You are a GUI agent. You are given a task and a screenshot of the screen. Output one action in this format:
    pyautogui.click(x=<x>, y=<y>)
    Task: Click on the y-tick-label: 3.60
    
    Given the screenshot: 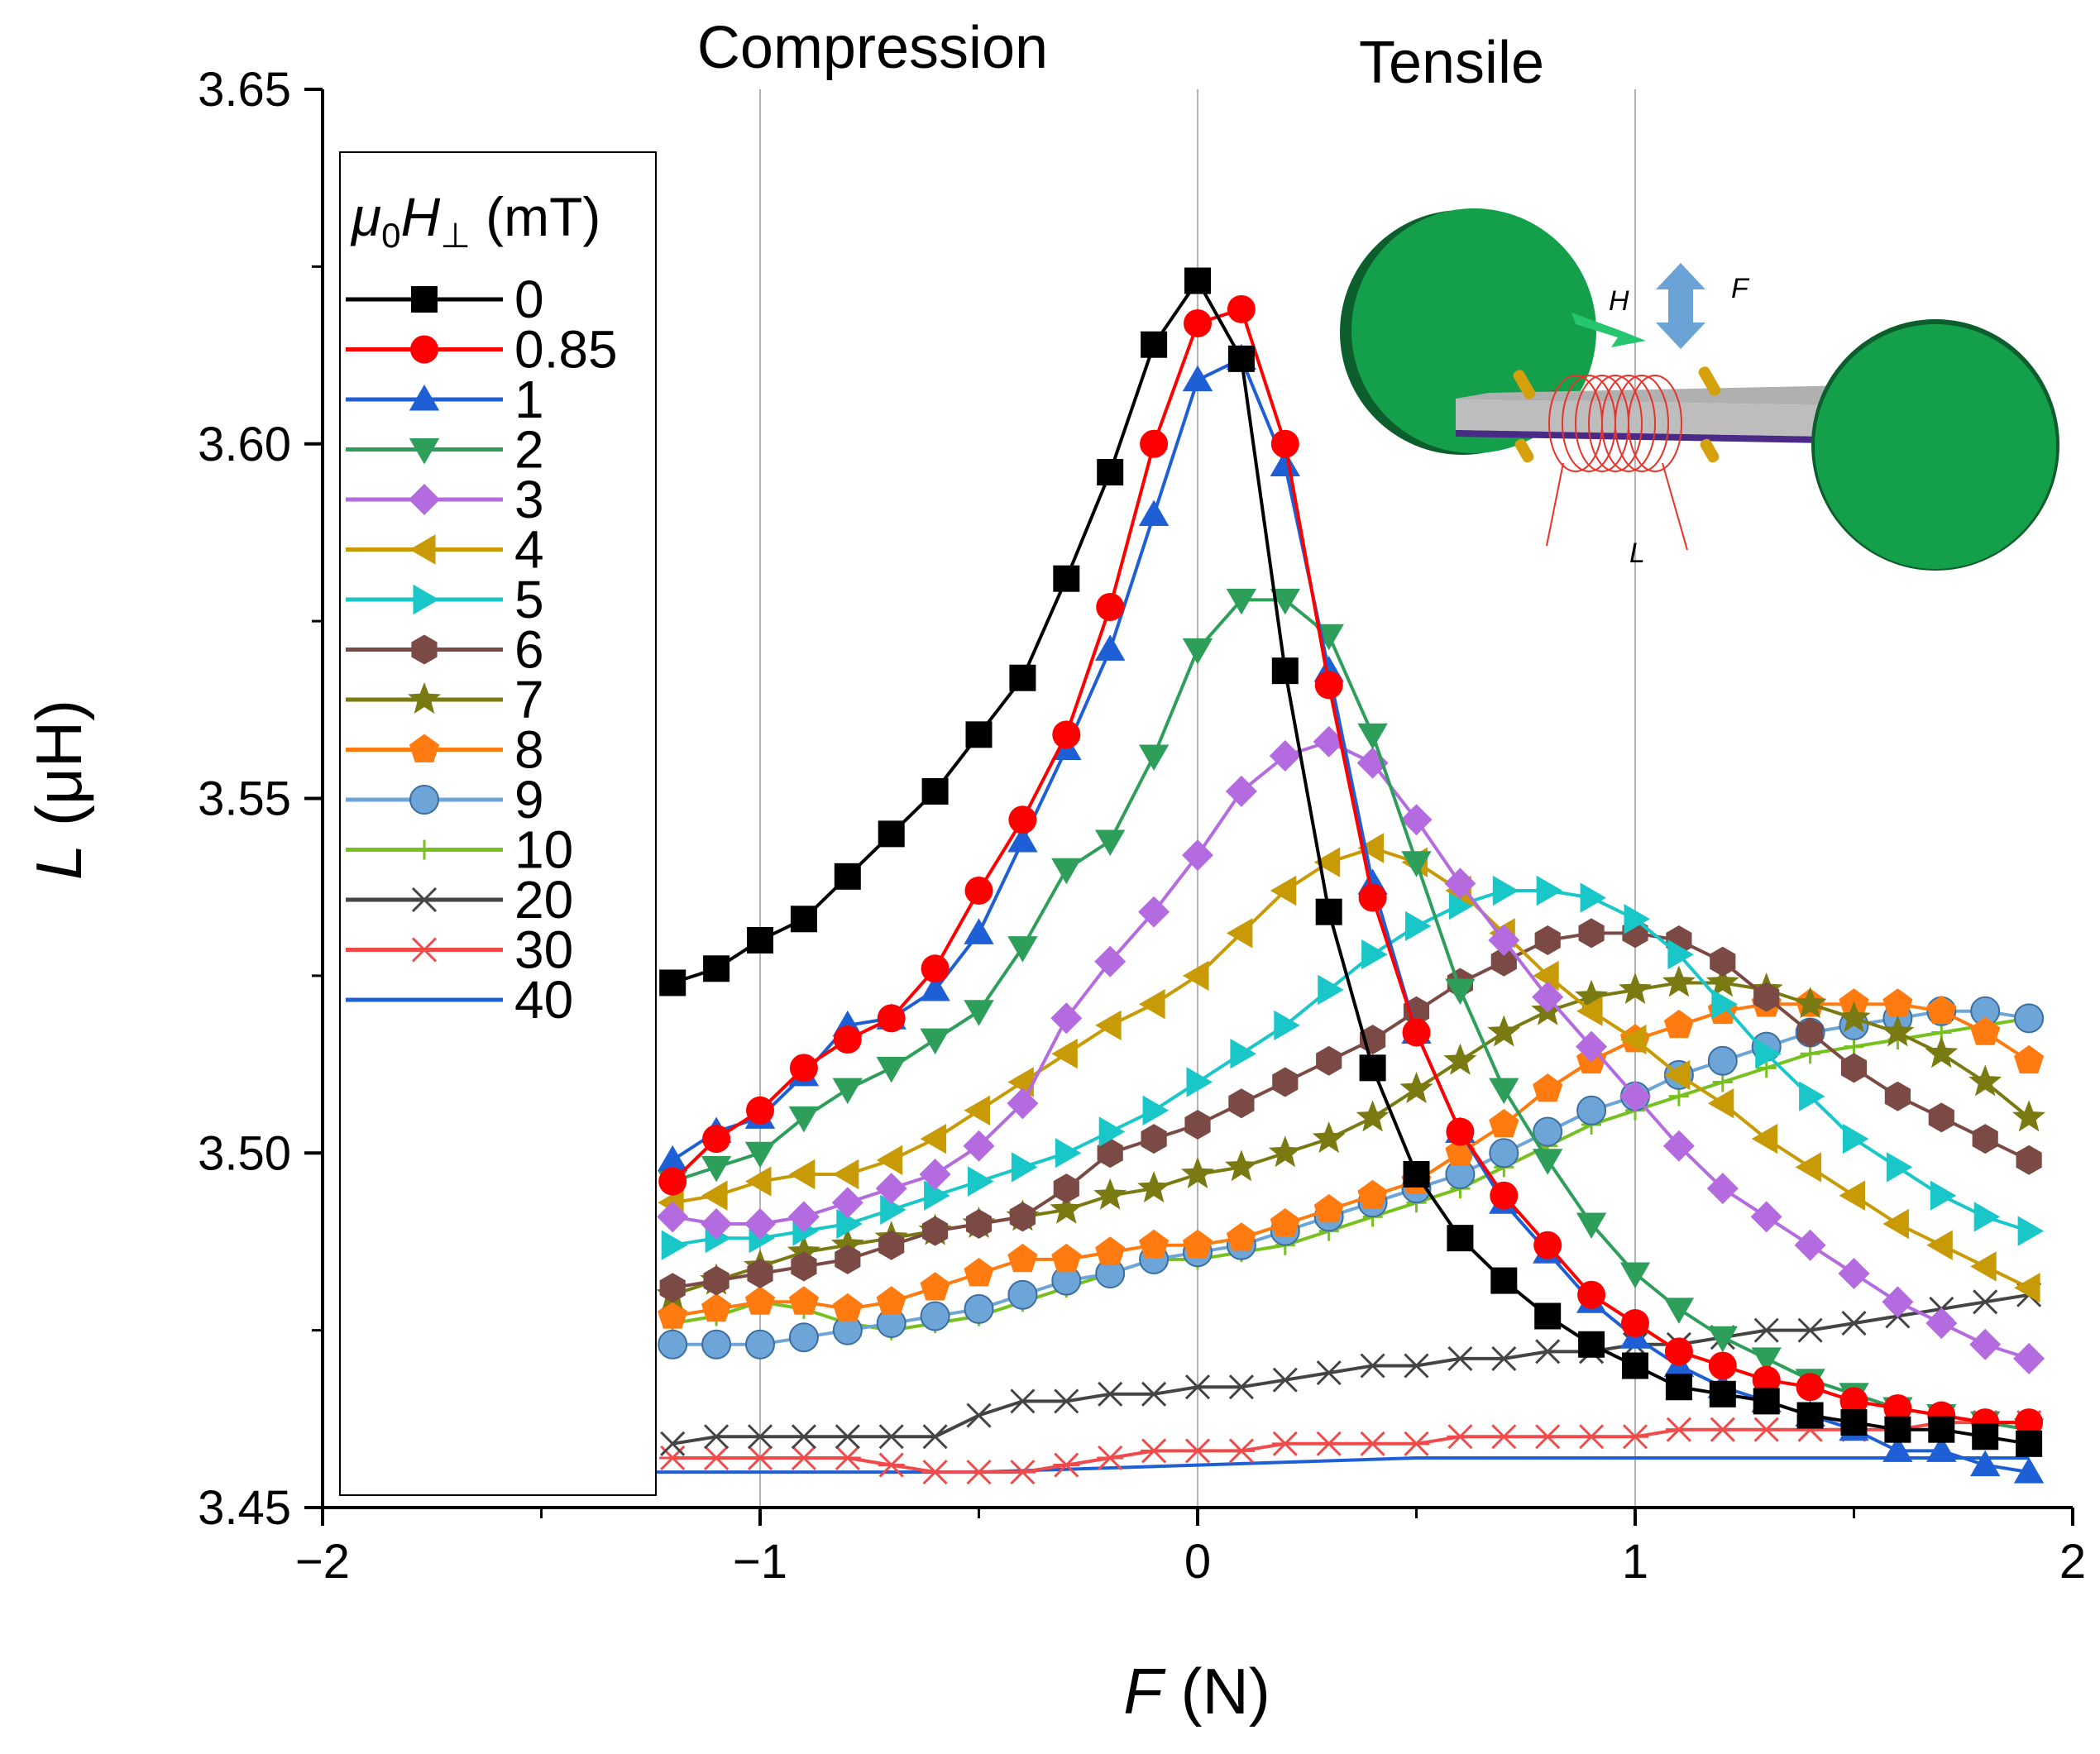 What is the action you would take?
    pyautogui.click(x=244, y=444)
    